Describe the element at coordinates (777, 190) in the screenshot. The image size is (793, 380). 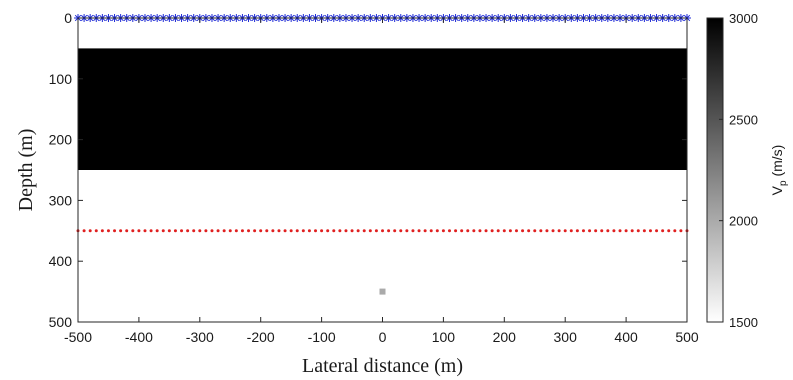
I see `colorbar-title-main: V` at that location.